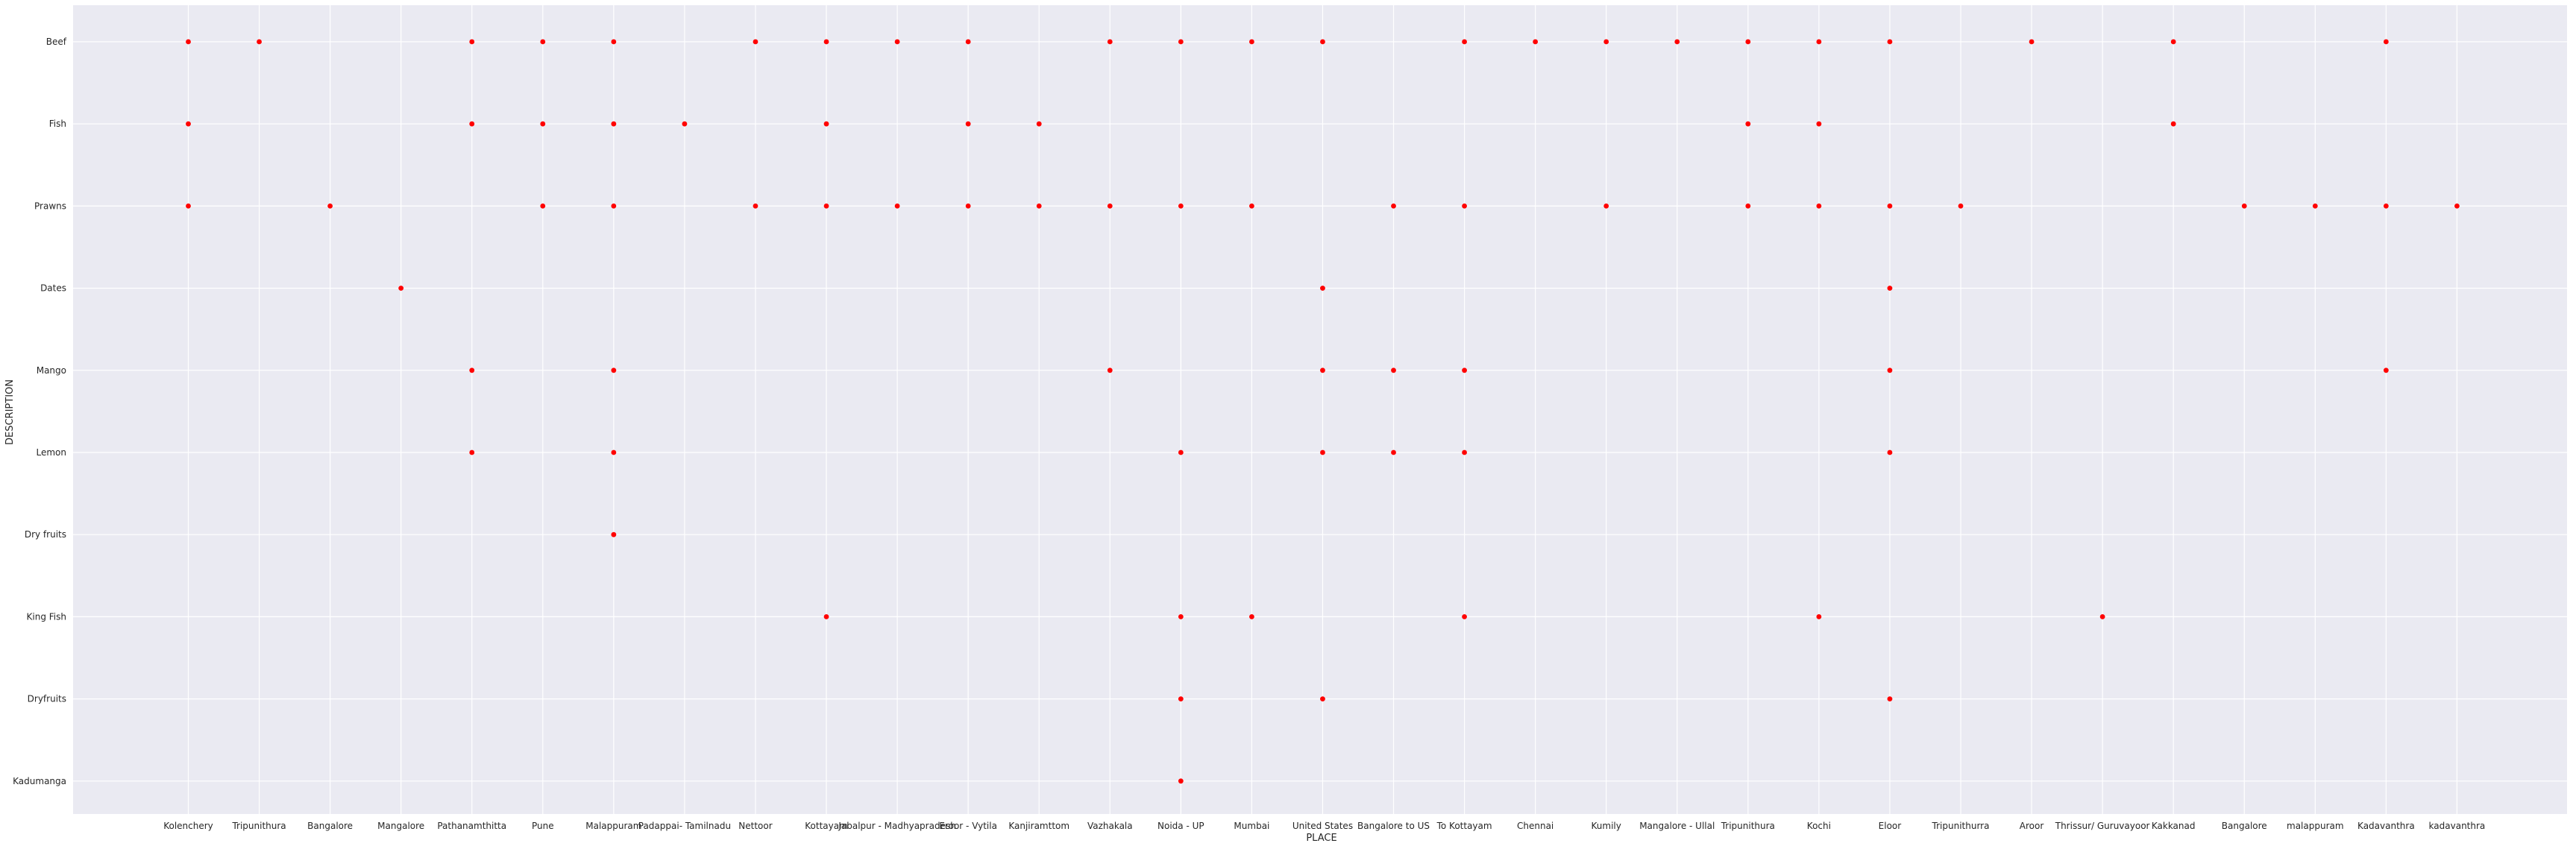  Describe the element at coordinates (53, 288) in the screenshot. I see `y-tick-label: Dates` at that location.